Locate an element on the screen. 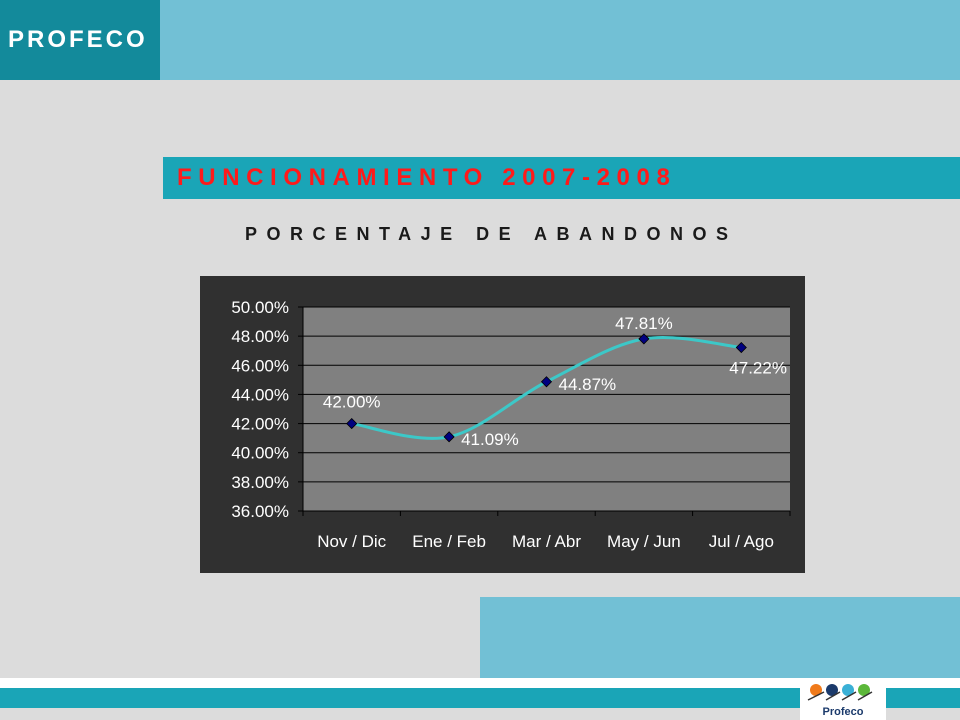 The image size is (960, 720). data-label: 42.00% is located at coordinates (352, 402).